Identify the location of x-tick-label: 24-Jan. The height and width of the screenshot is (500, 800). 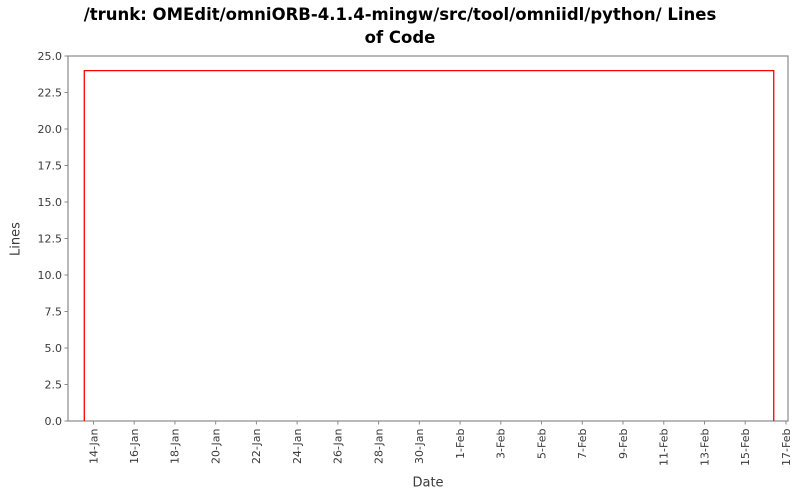
(297, 446).